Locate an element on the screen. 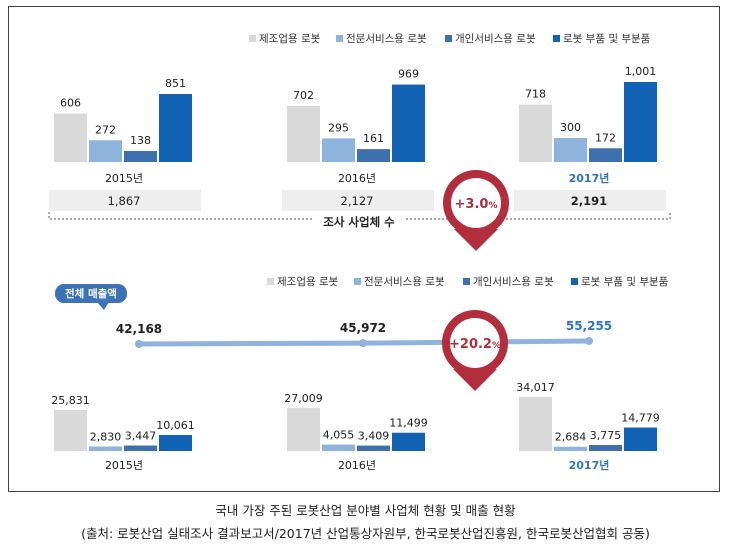  bar-value-label: 34,017 is located at coordinates (535, 387).